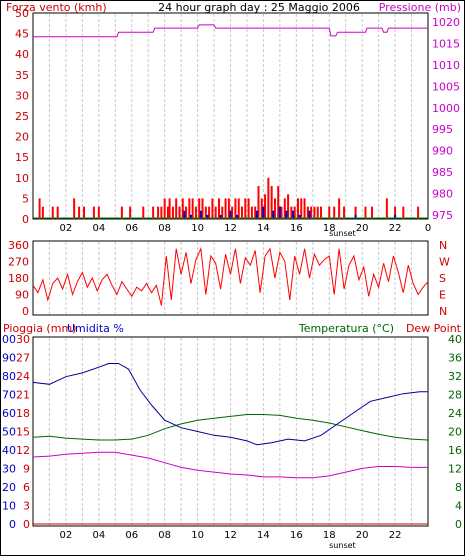 Image resolution: width=465 pixels, height=559 pixels. I want to click on wind-tick-label: 50, so click(22, 13).